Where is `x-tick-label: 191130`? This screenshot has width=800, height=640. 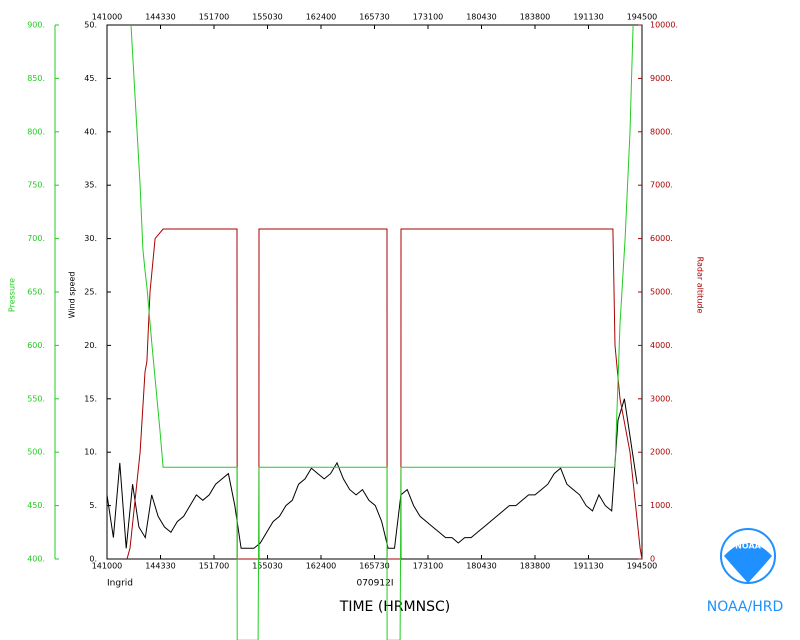 x-tick-label: 191130 is located at coordinates (588, 566).